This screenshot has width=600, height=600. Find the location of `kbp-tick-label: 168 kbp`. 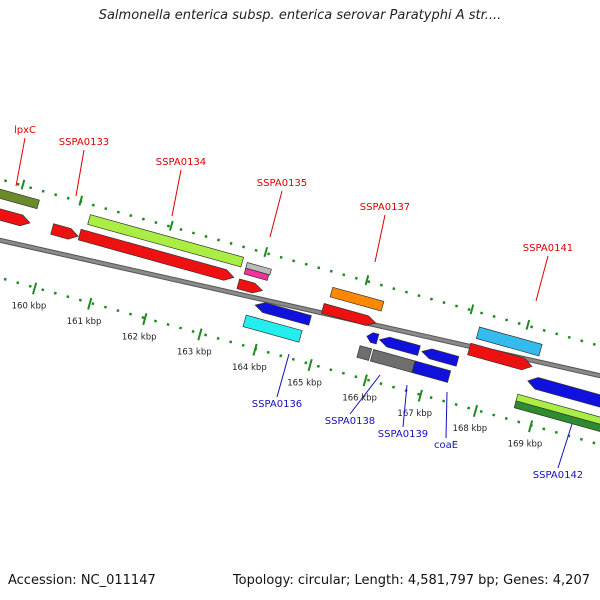

kbp-tick-label: 168 kbp is located at coordinates (470, 429).